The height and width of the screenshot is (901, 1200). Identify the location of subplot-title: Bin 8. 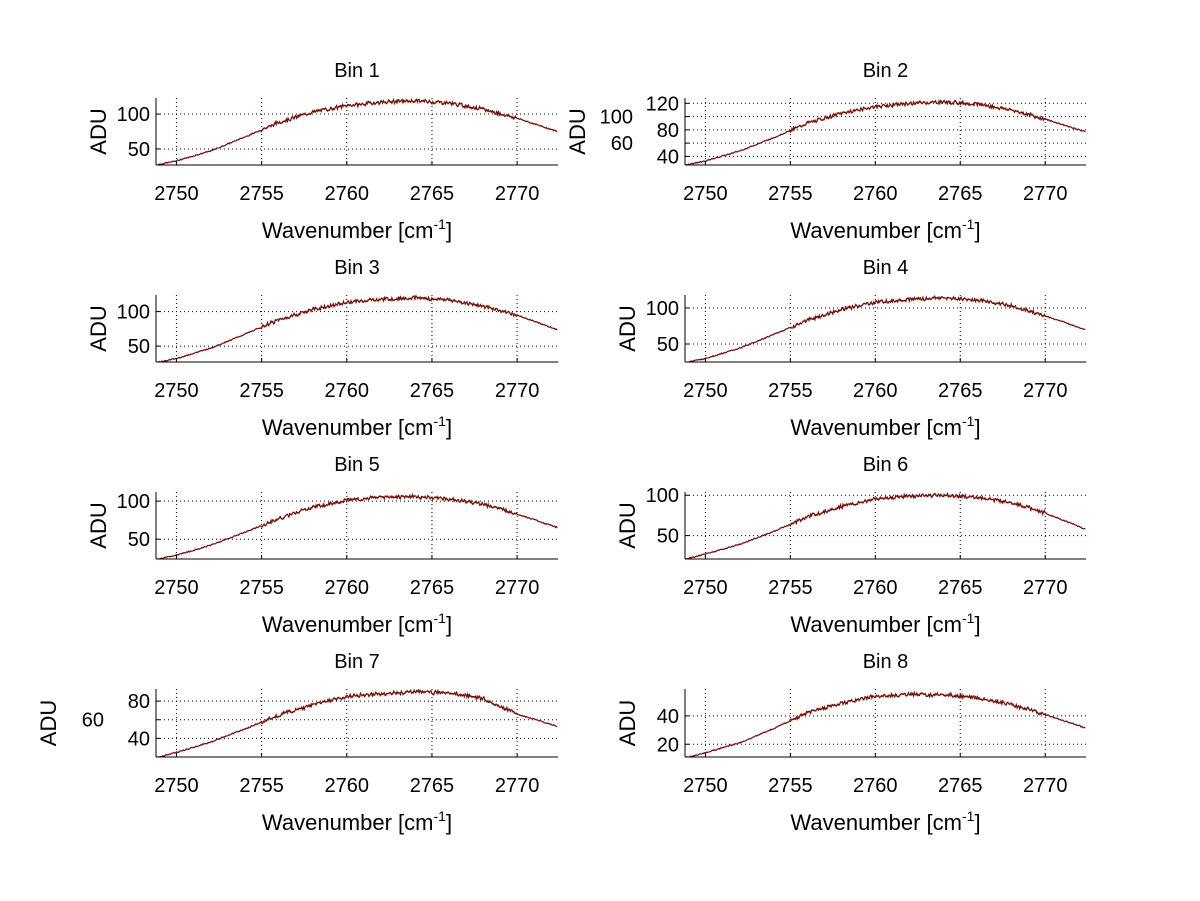
(886, 662).